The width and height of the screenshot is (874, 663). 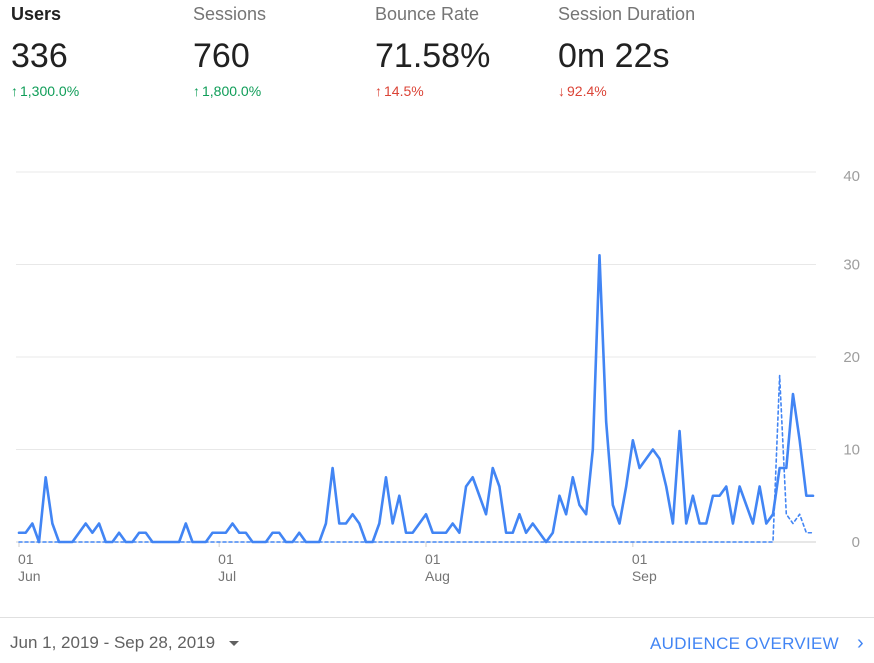 What do you see at coordinates (627, 14) in the screenshot?
I see `metric-label: Session Duration` at bounding box center [627, 14].